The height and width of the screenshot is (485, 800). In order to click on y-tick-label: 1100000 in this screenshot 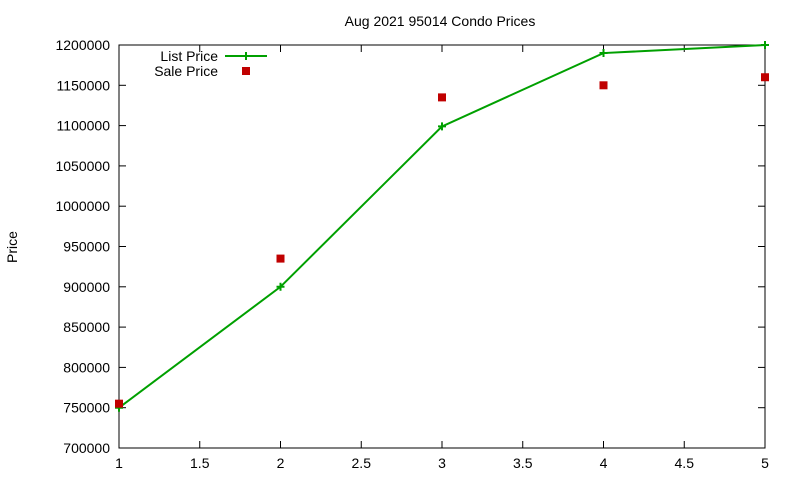, I will do `click(84, 126)`.